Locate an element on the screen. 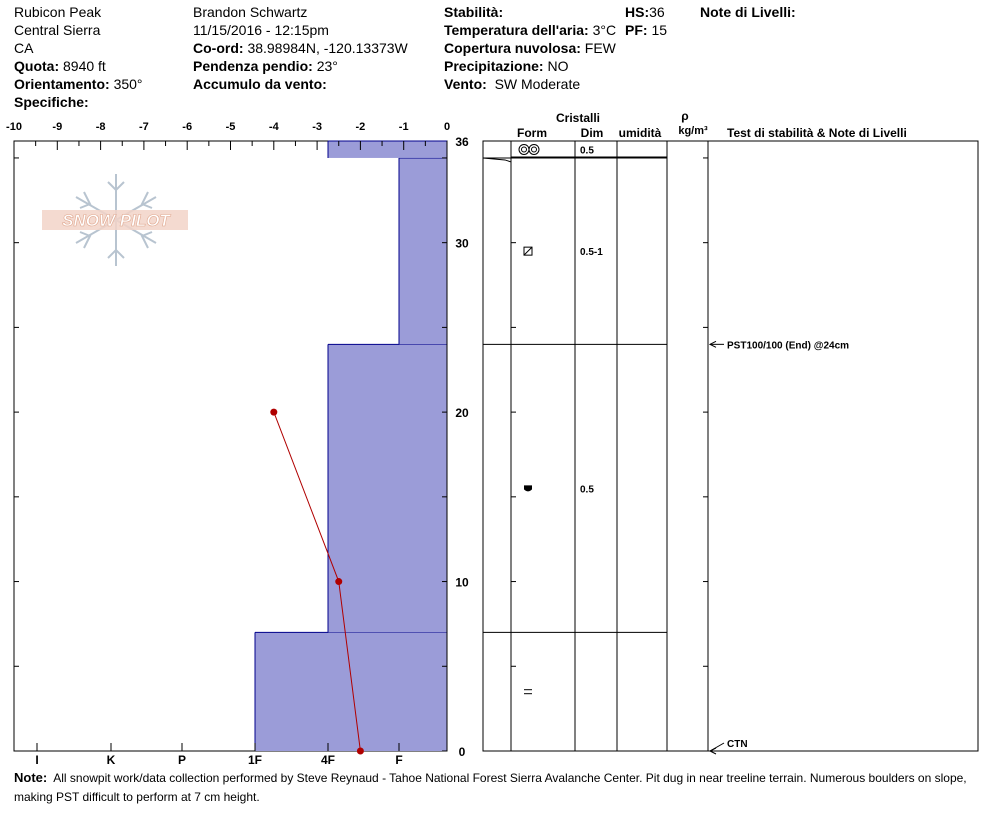 This screenshot has height=840, width=994. test-label: CTN is located at coordinates (737, 744).